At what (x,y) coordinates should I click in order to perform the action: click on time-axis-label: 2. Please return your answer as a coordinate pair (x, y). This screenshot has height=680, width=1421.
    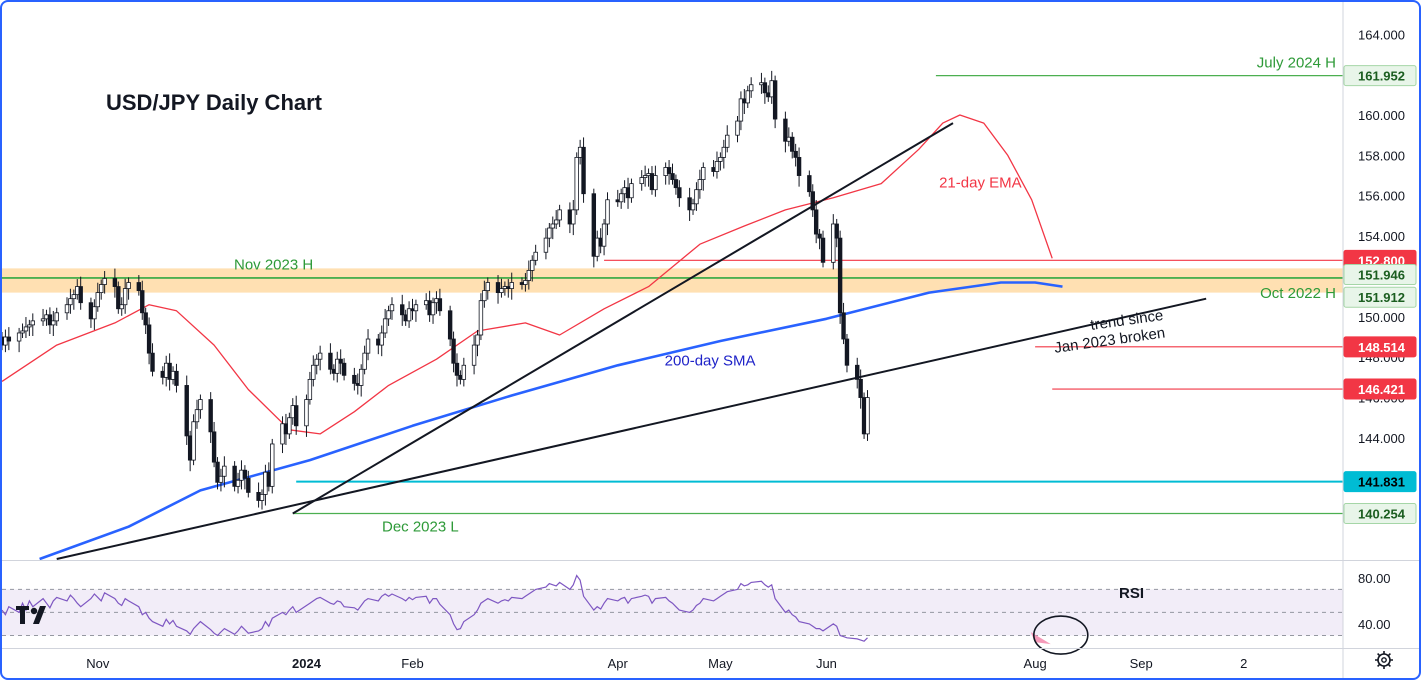
    Looking at the image, I should click on (1243, 663).